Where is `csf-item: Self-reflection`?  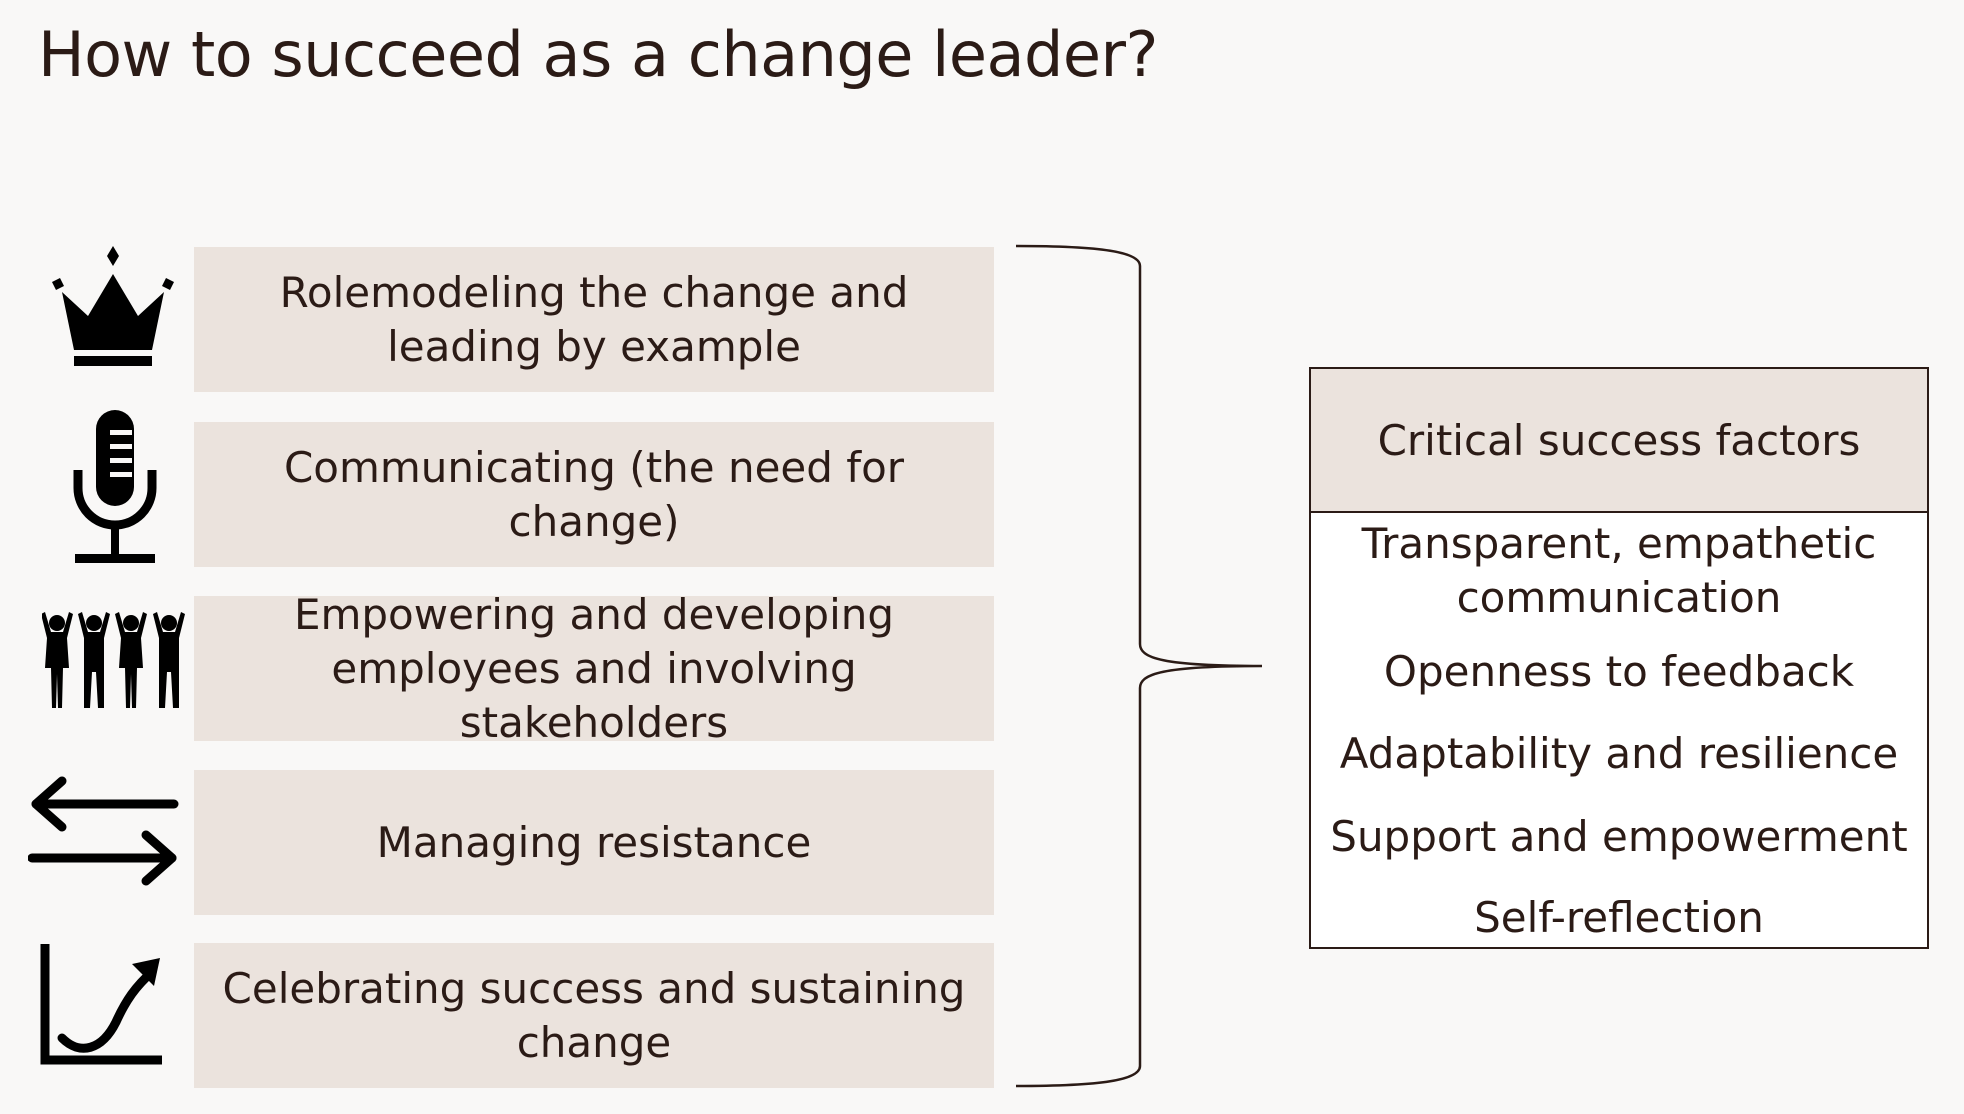 csf-item: Self-reflection is located at coordinates (1619, 917).